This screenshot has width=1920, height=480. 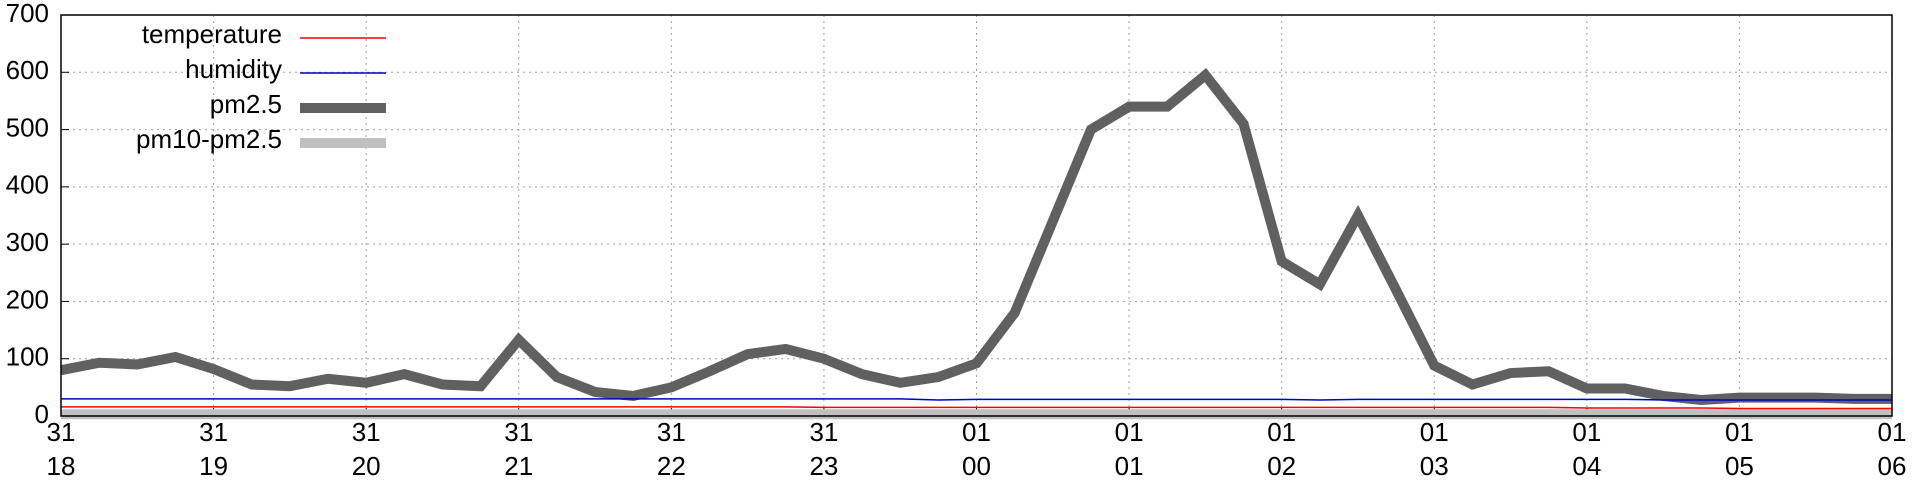 I want to click on x-tick-label: 03, so click(x=1434, y=465).